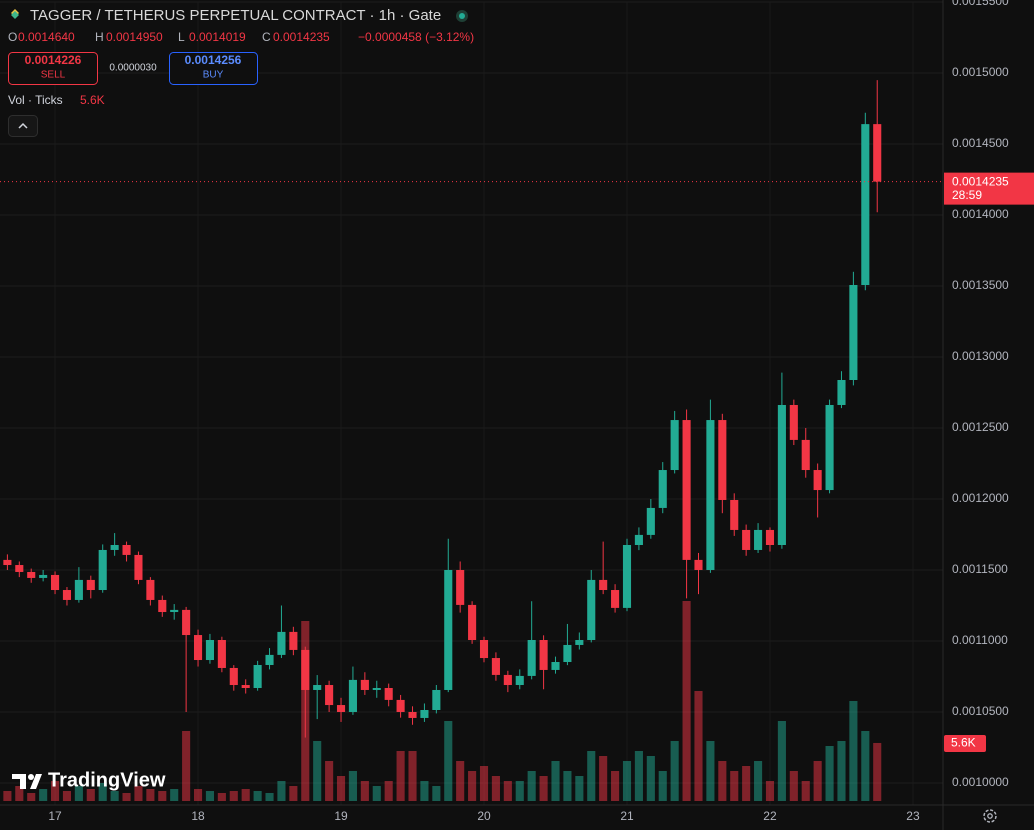 The width and height of the screenshot is (1034, 830). I want to click on y-tick-label: 0.0014500, so click(980, 143).